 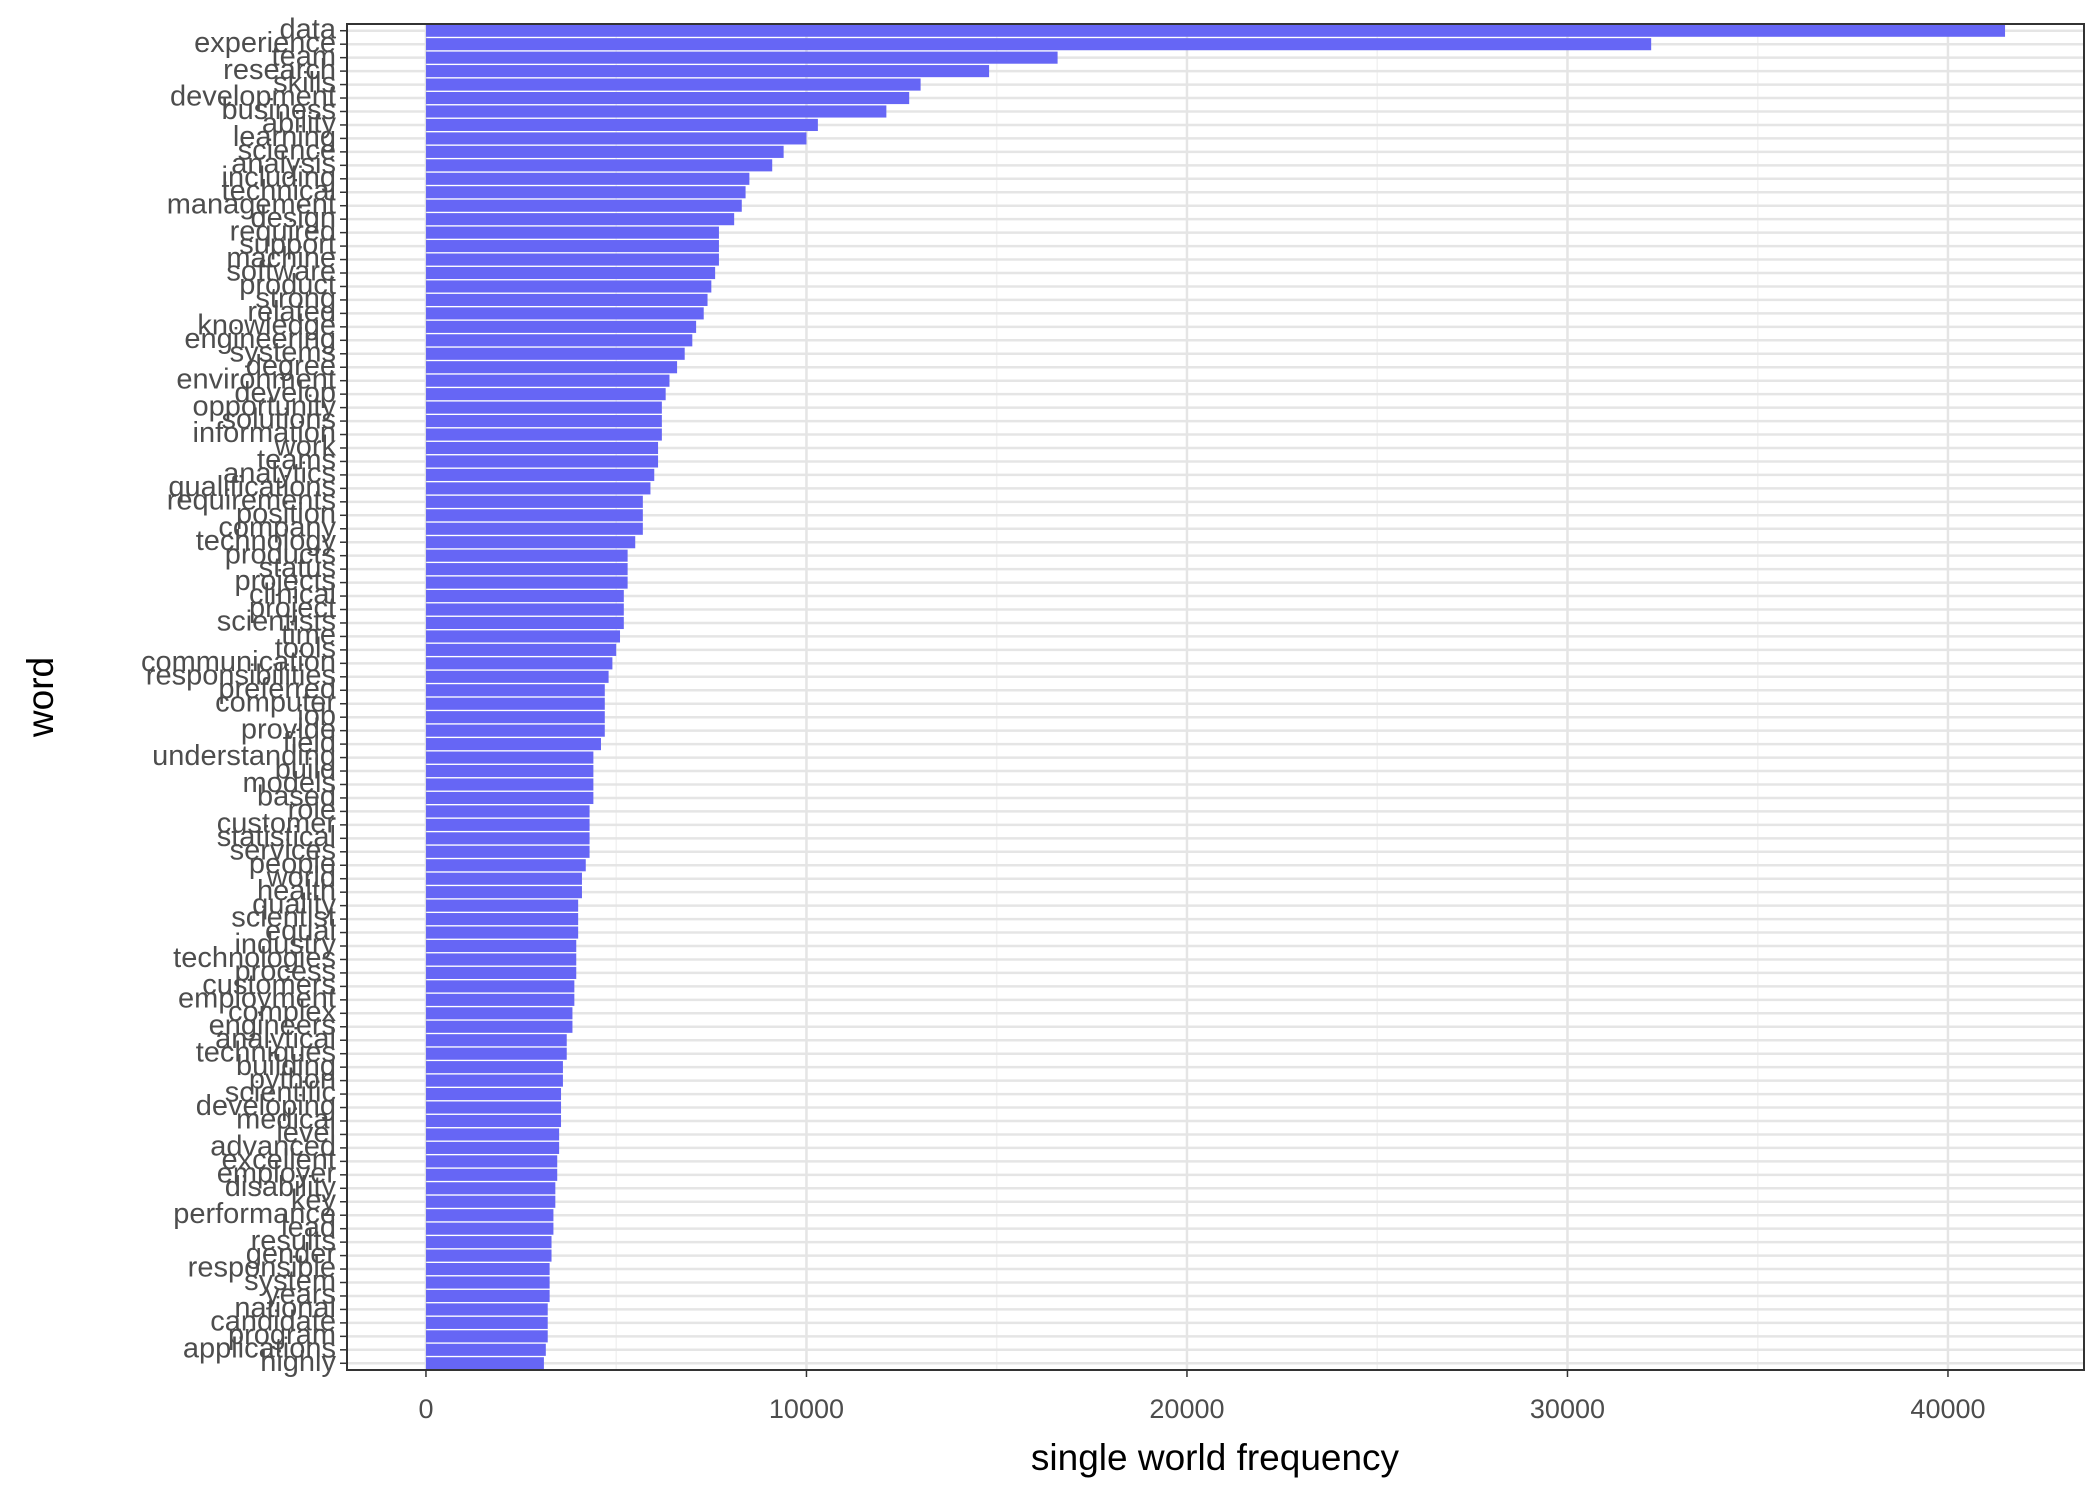 I want to click on y-tick-label: candidate, so click(x=273, y=1322).